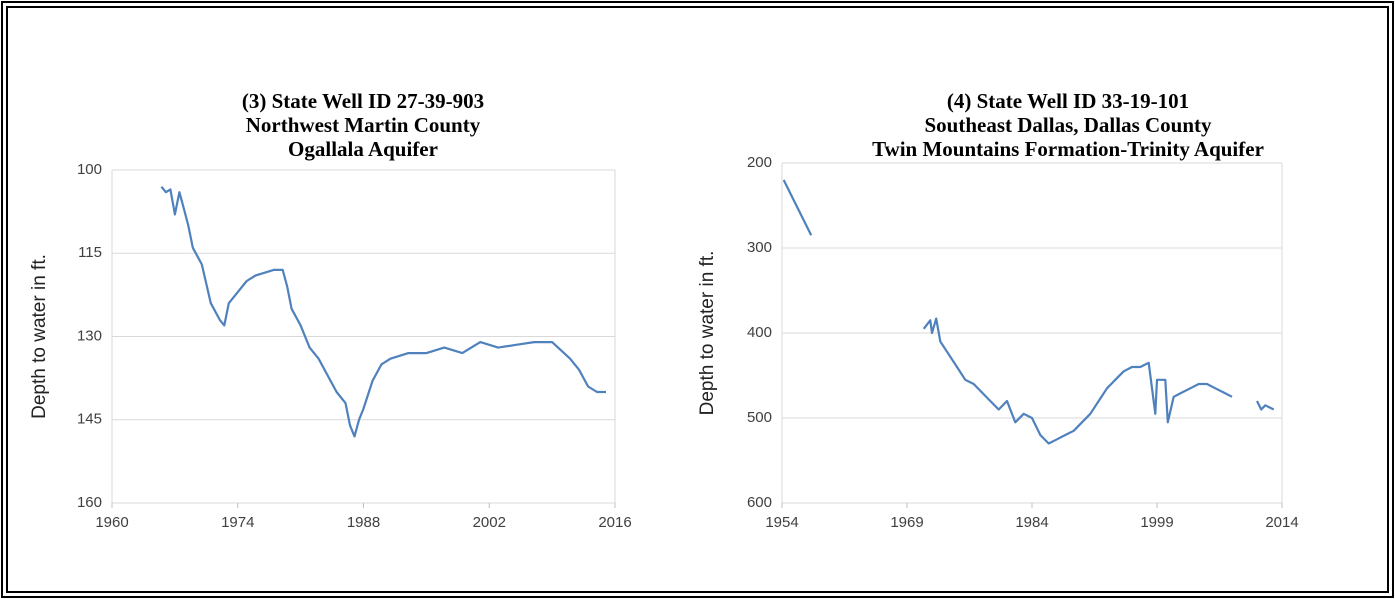 Image resolution: width=1395 pixels, height=599 pixels. Describe the element at coordinates (759, 417) in the screenshot. I see `y-tick-label: 500` at that location.